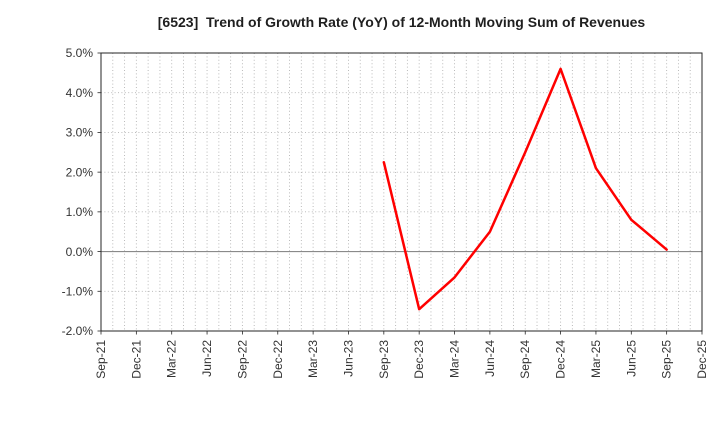 The height and width of the screenshot is (440, 720). What do you see at coordinates (419, 359) in the screenshot?
I see `x-tick-label: Dec-23` at bounding box center [419, 359].